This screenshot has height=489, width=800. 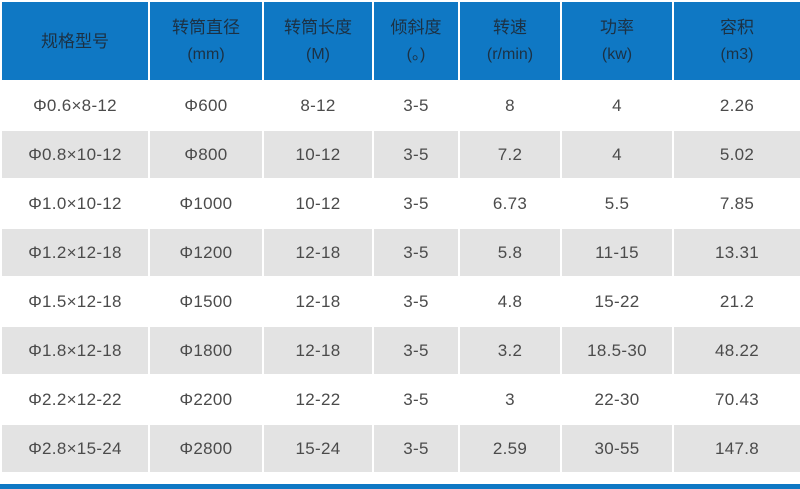 What do you see at coordinates (416, 41) in the screenshot?
I see `column-header: 倾斜度 (。)` at bounding box center [416, 41].